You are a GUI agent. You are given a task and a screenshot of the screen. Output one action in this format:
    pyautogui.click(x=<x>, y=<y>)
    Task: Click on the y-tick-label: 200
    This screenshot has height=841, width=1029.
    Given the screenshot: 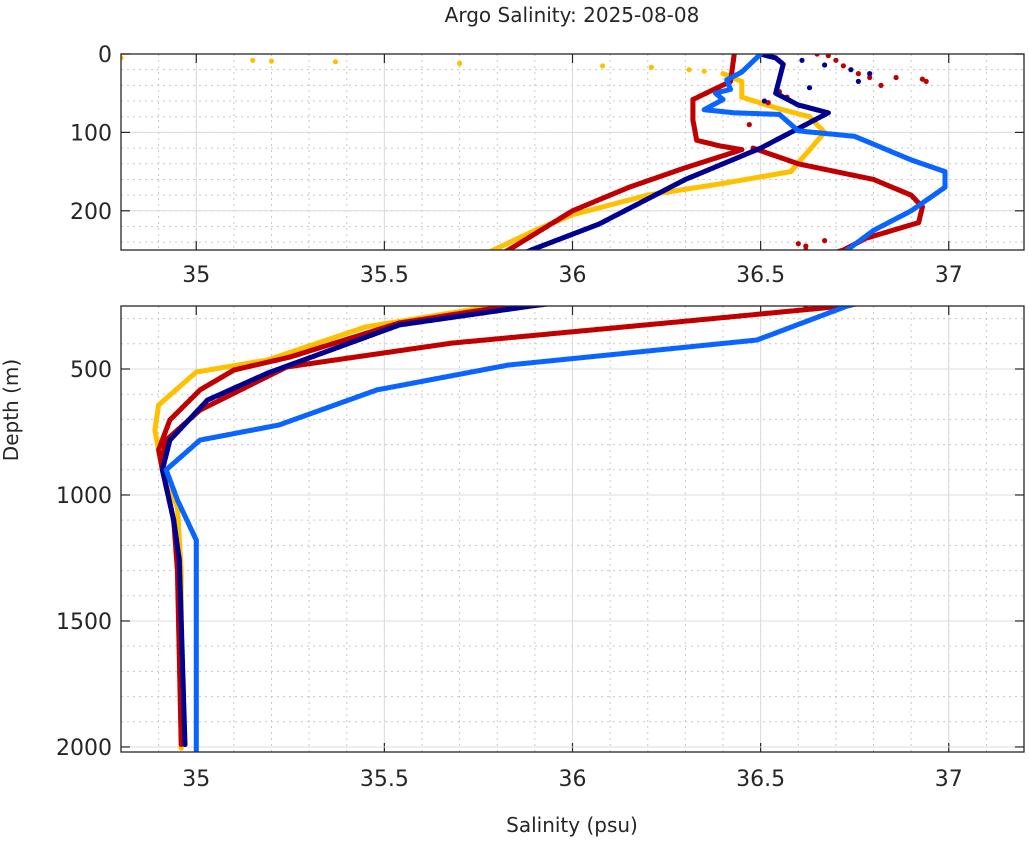 What is the action you would take?
    pyautogui.click(x=91, y=212)
    